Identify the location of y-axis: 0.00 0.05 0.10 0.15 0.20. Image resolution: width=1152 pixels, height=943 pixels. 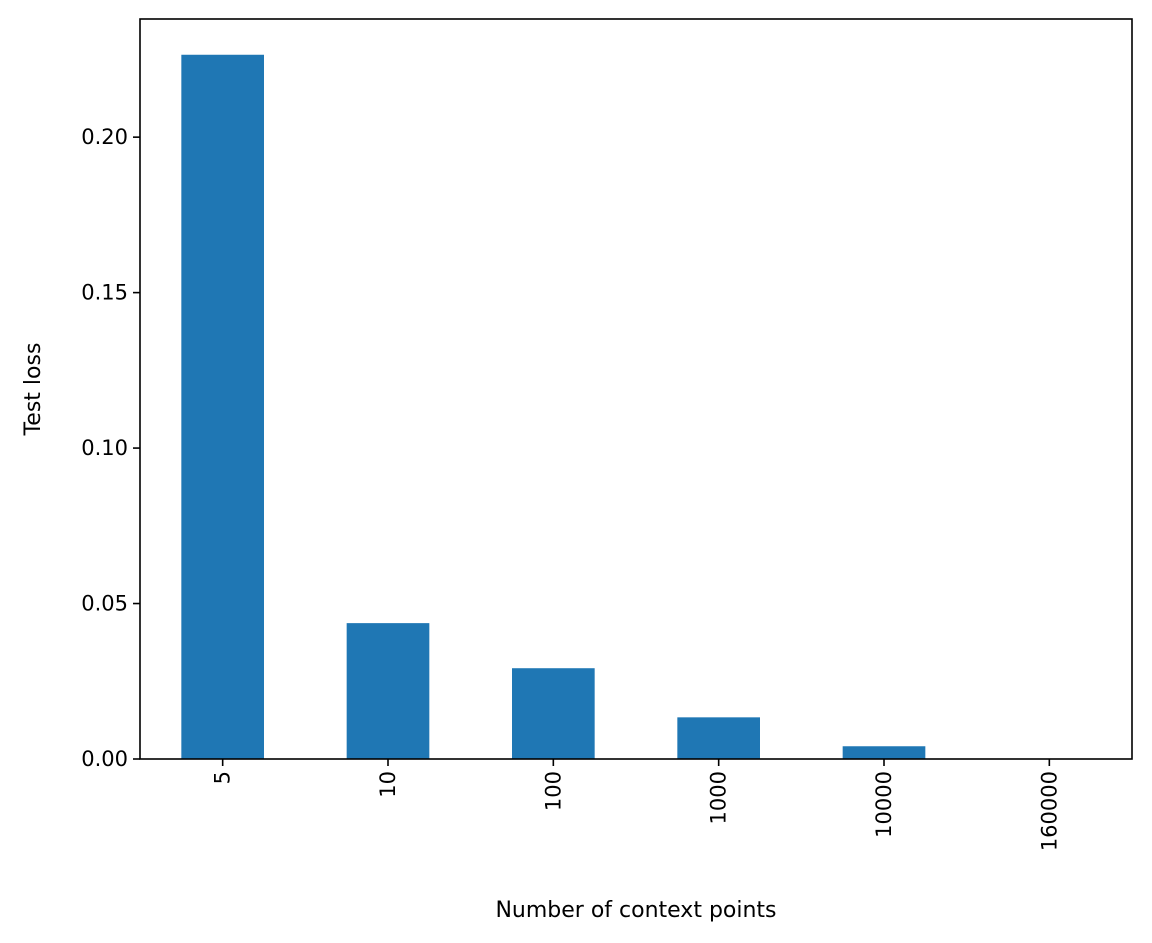
(110, 448).